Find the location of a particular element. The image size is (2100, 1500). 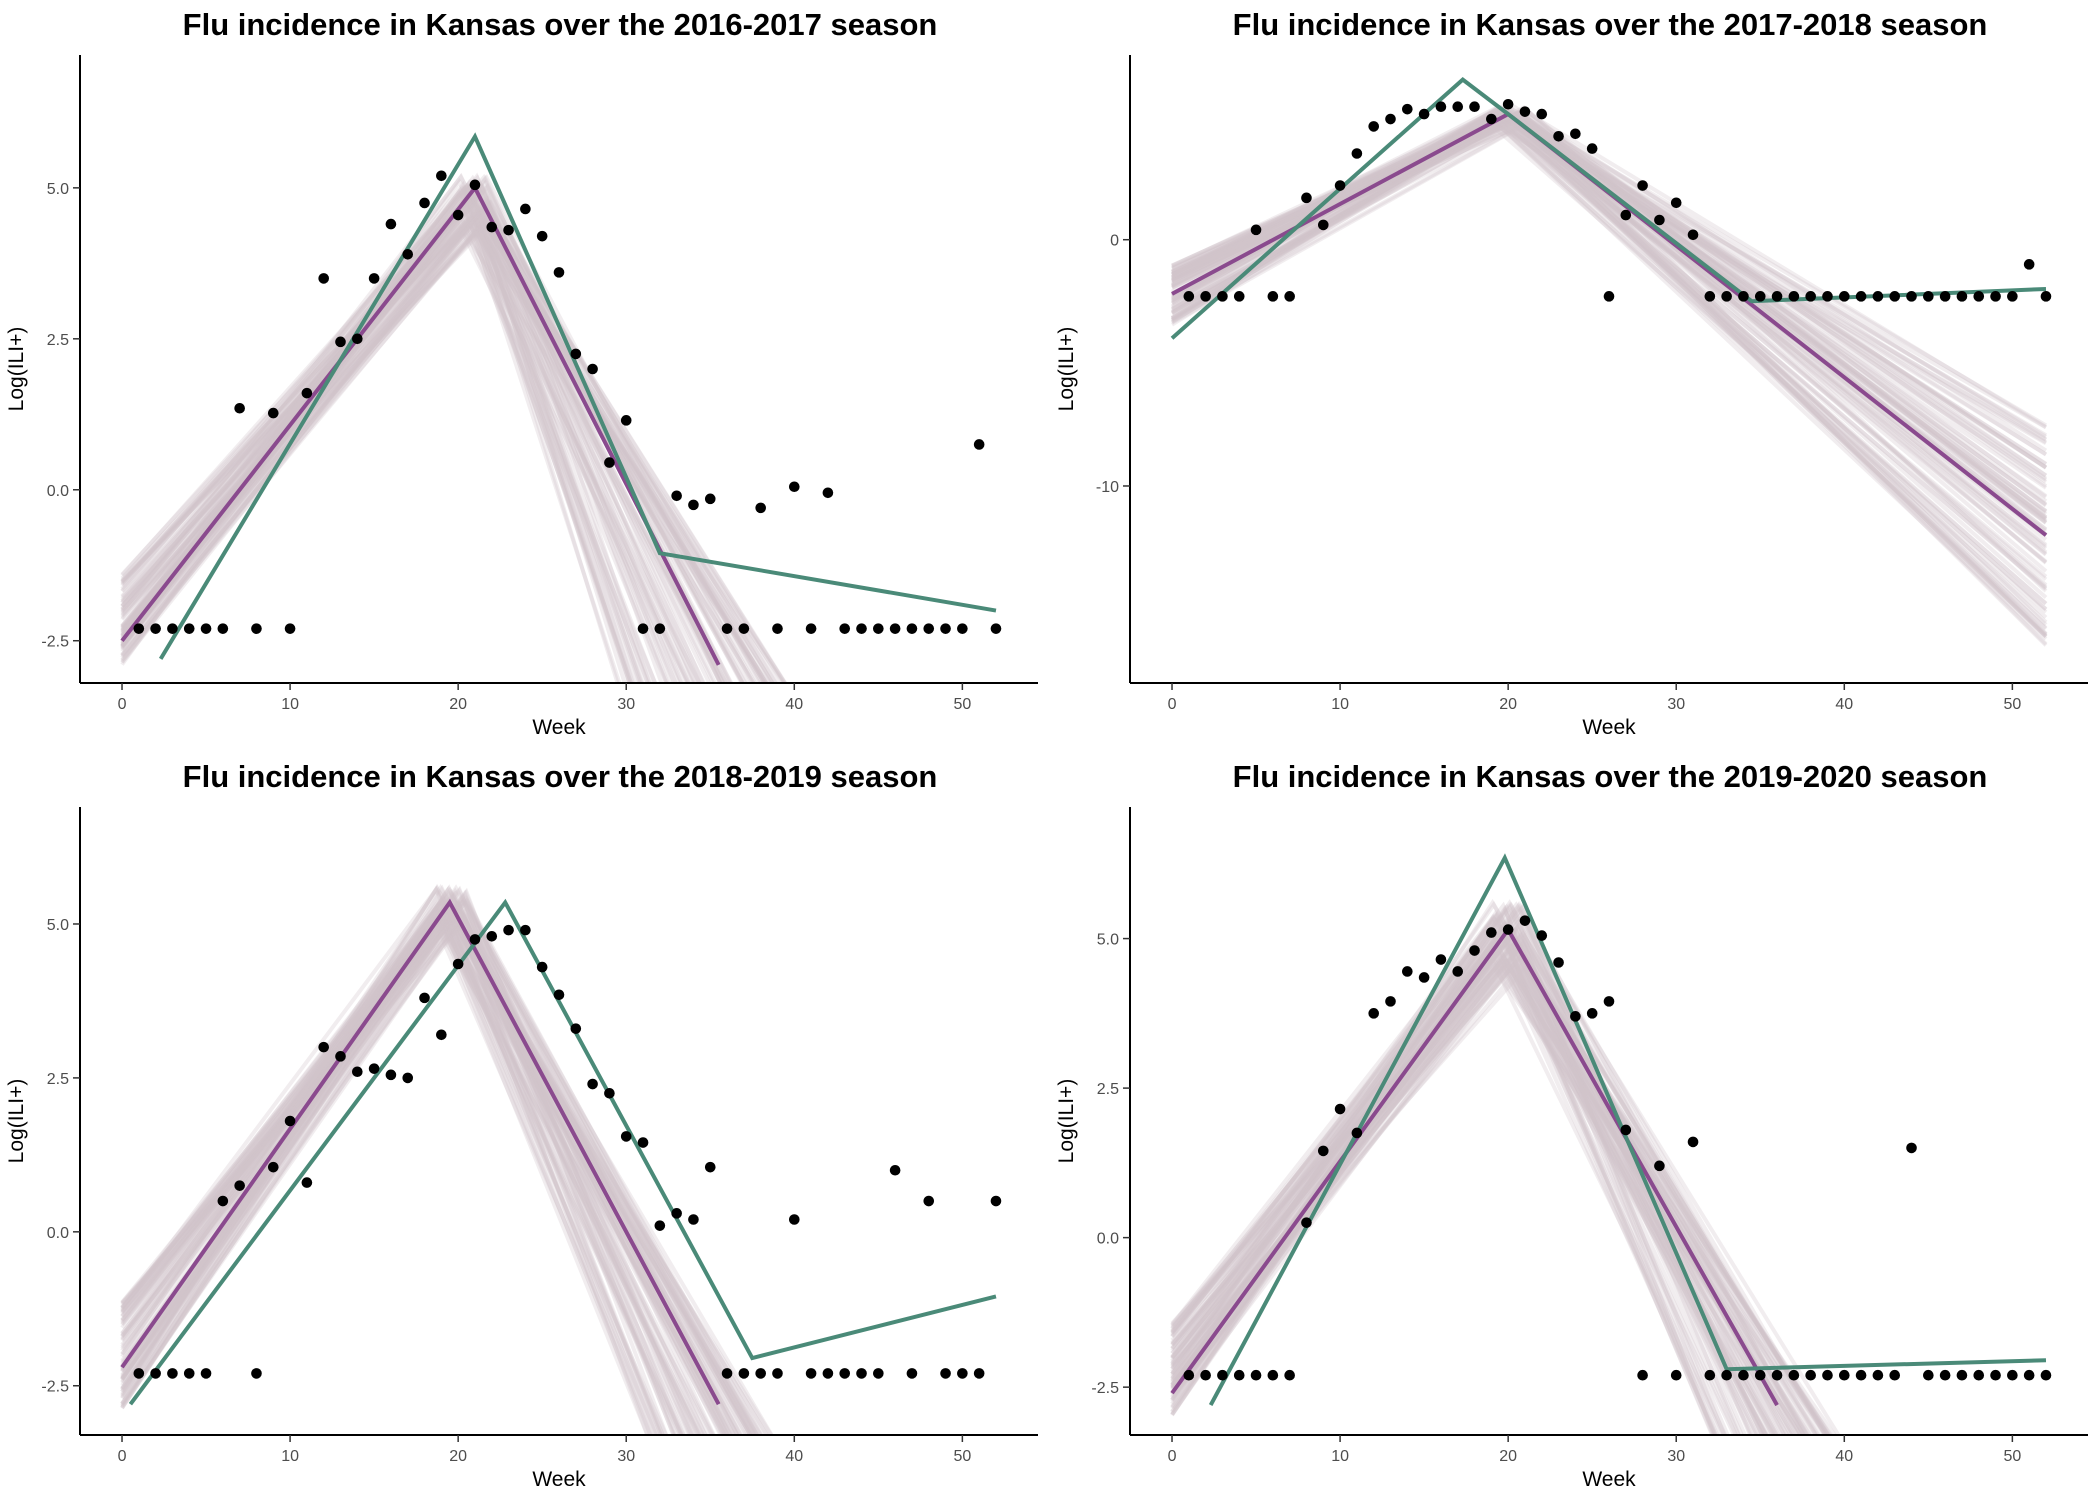

y-tick-label: 5.0 is located at coordinates (1108, 940).